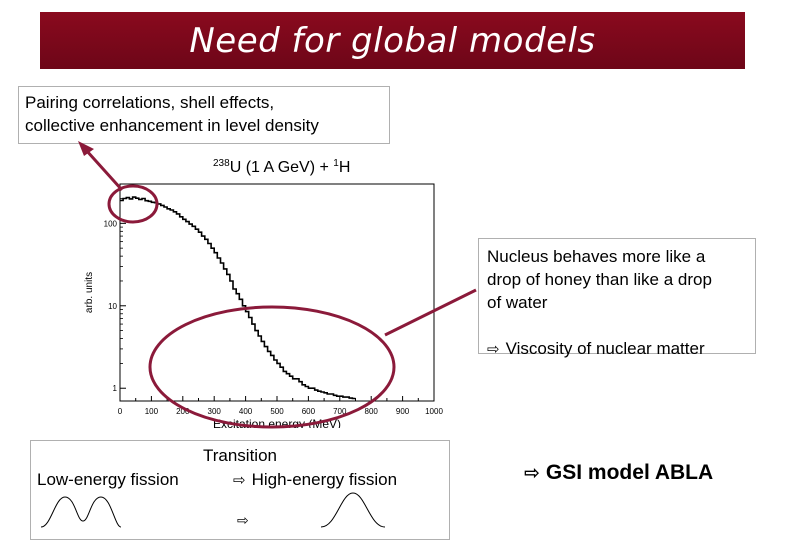 The image size is (785, 547). I want to click on slide-title: Need for global models, so click(392, 40).